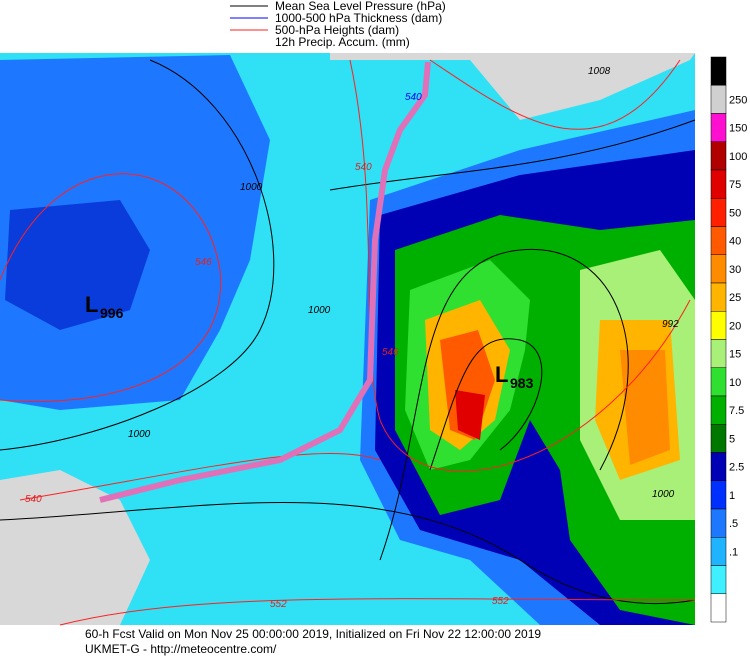 The height and width of the screenshot is (659, 750). What do you see at coordinates (735, 355) in the screenshot?
I see `colorbar-label: 15` at bounding box center [735, 355].